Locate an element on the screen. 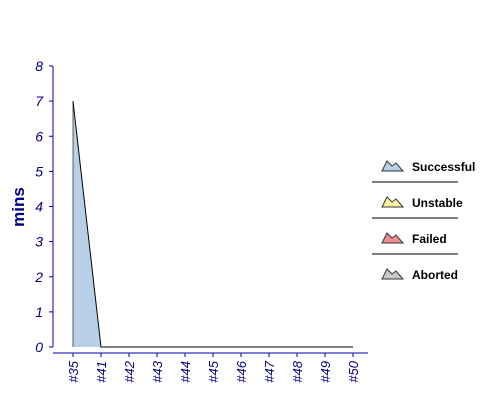 The image size is (500, 400). x-tick-label: #42 is located at coordinates (129, 371).